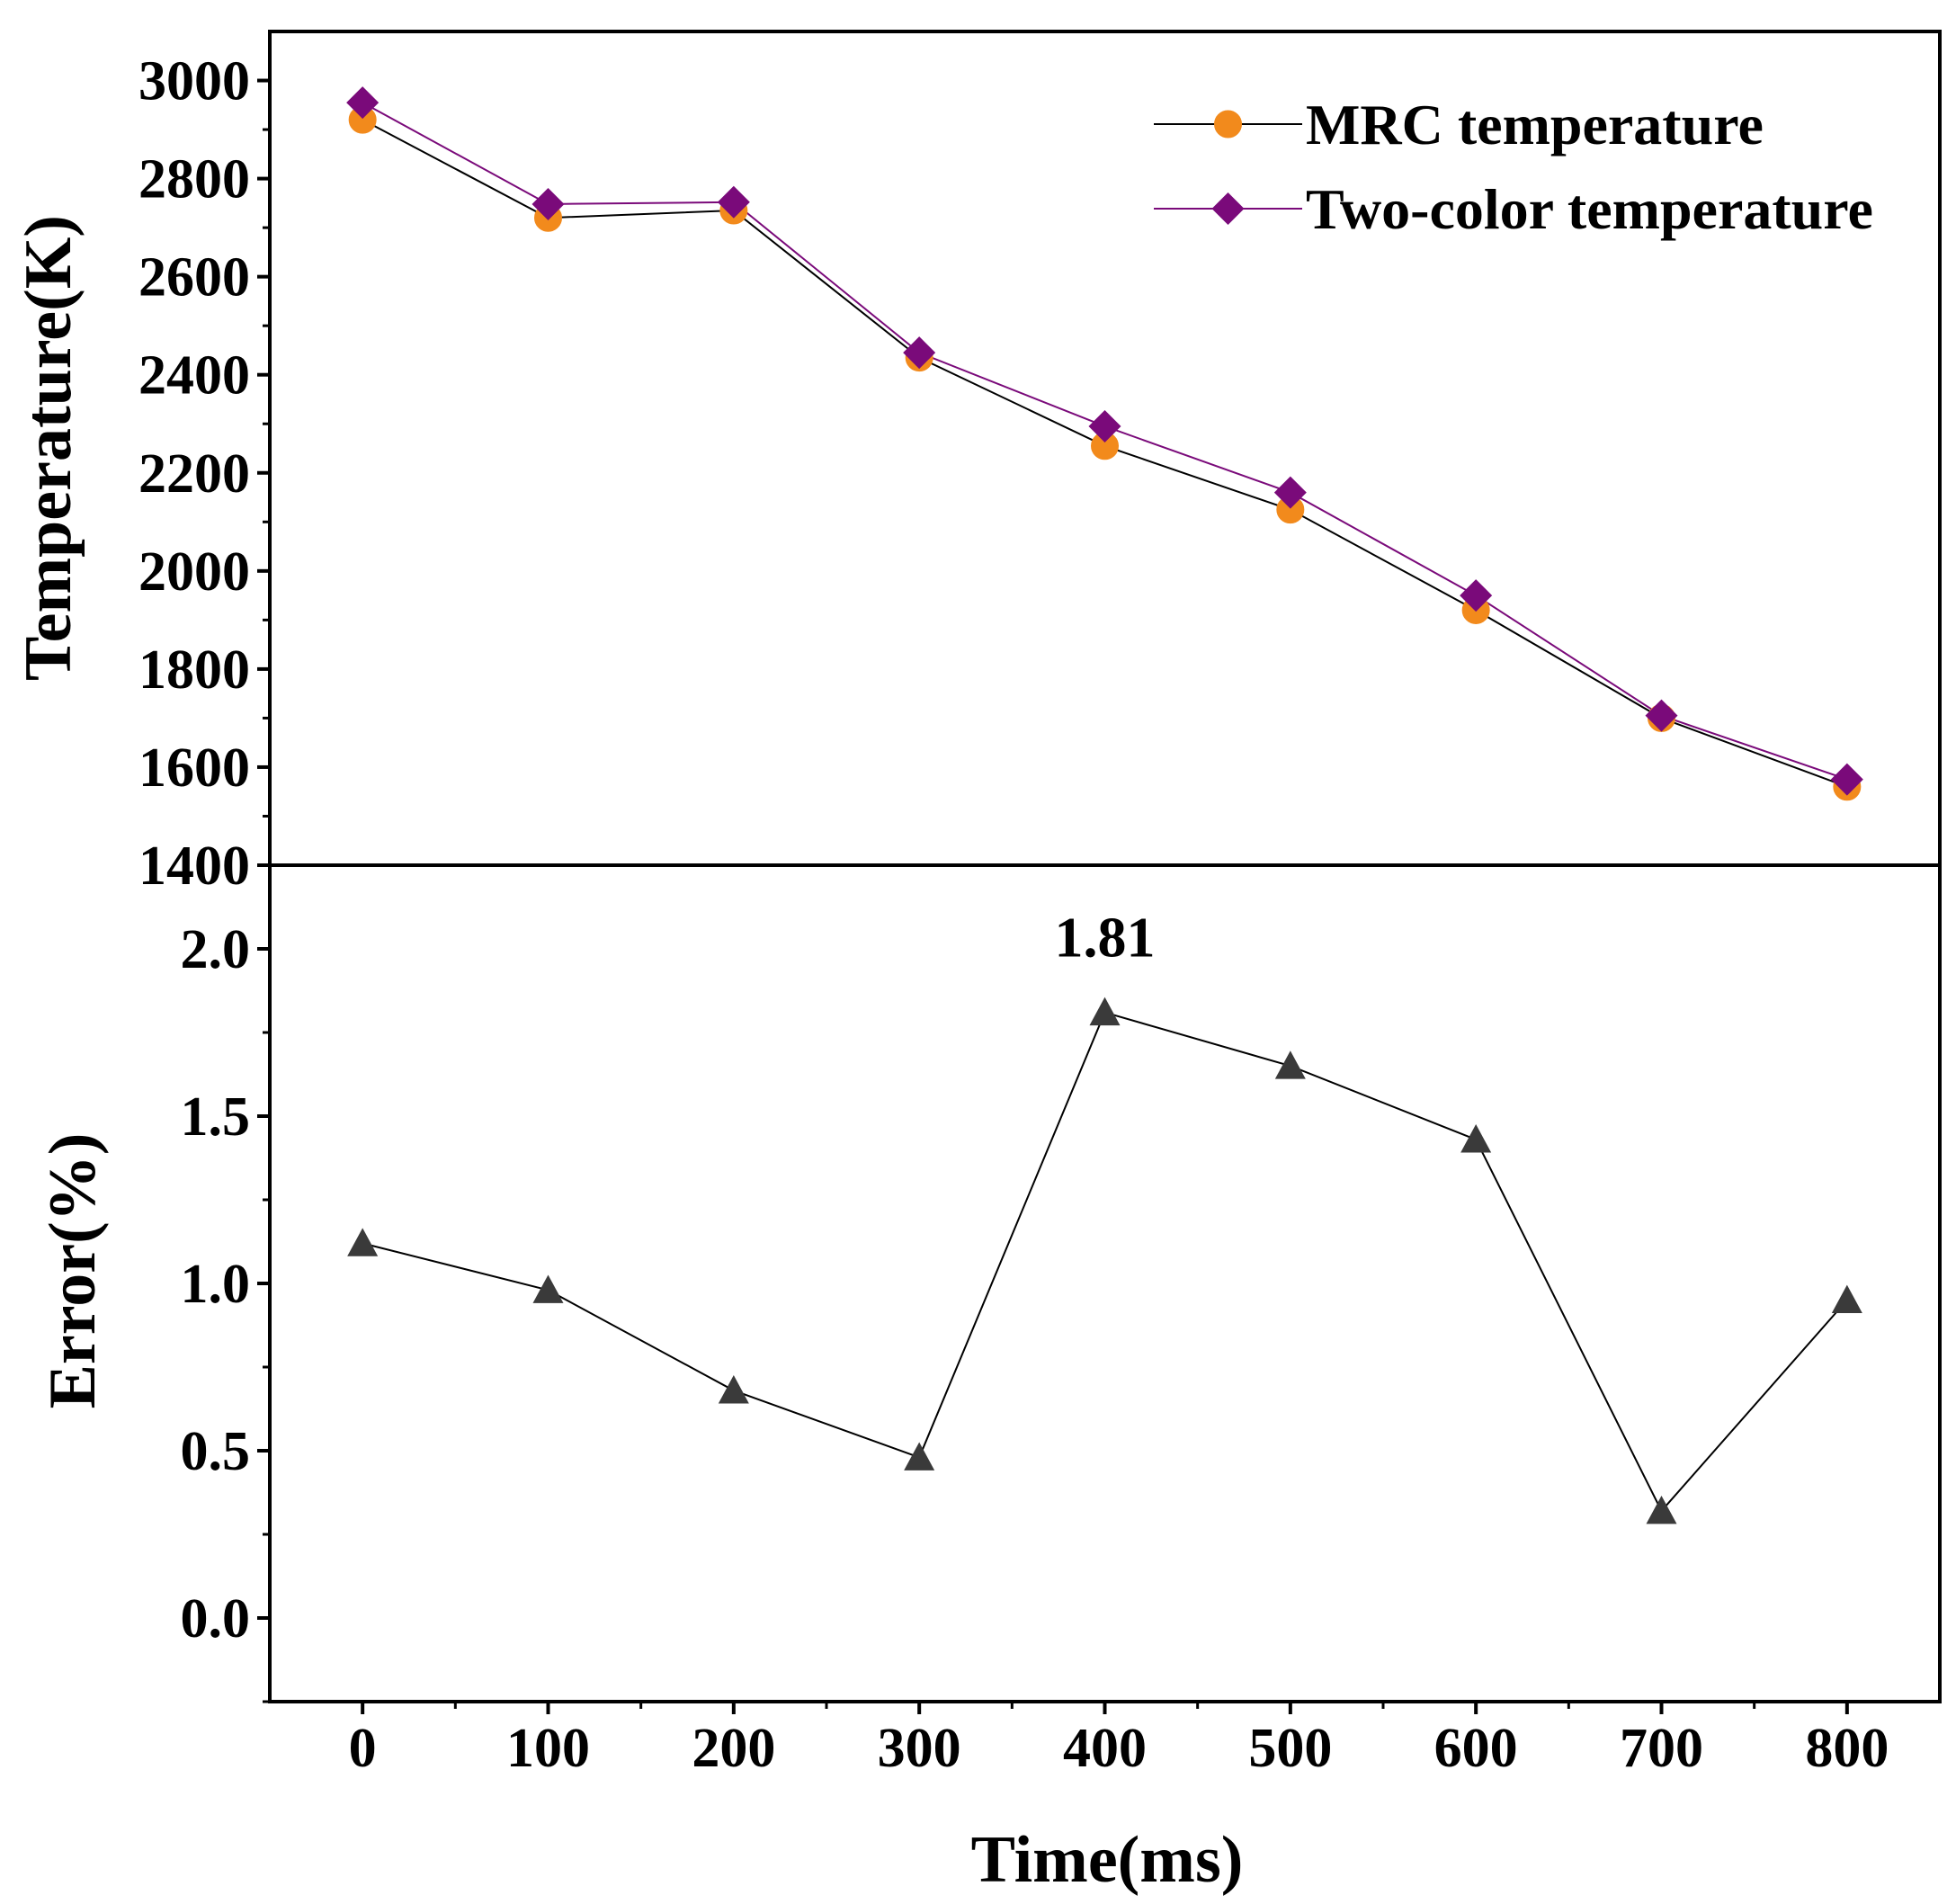  Describe the element at coordinates (194, 572) in the screenshot. I see `y-tick-label-temperature: 2000` at that location.